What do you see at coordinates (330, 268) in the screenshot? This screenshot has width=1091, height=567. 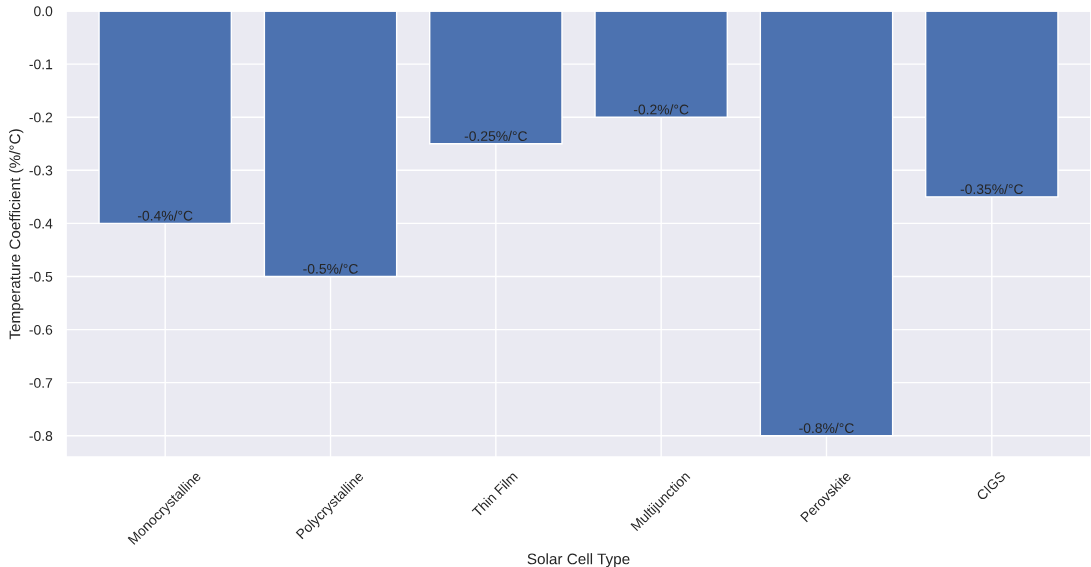 I see `data-label: -0.5%/°C` at bounding box center [330, 268].